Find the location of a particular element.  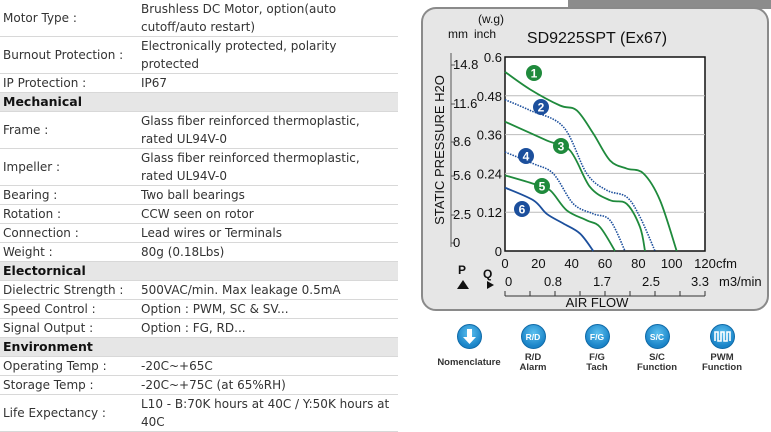

feature-nomenclature-button: Nomenclature is located at coordinates (469, 346).